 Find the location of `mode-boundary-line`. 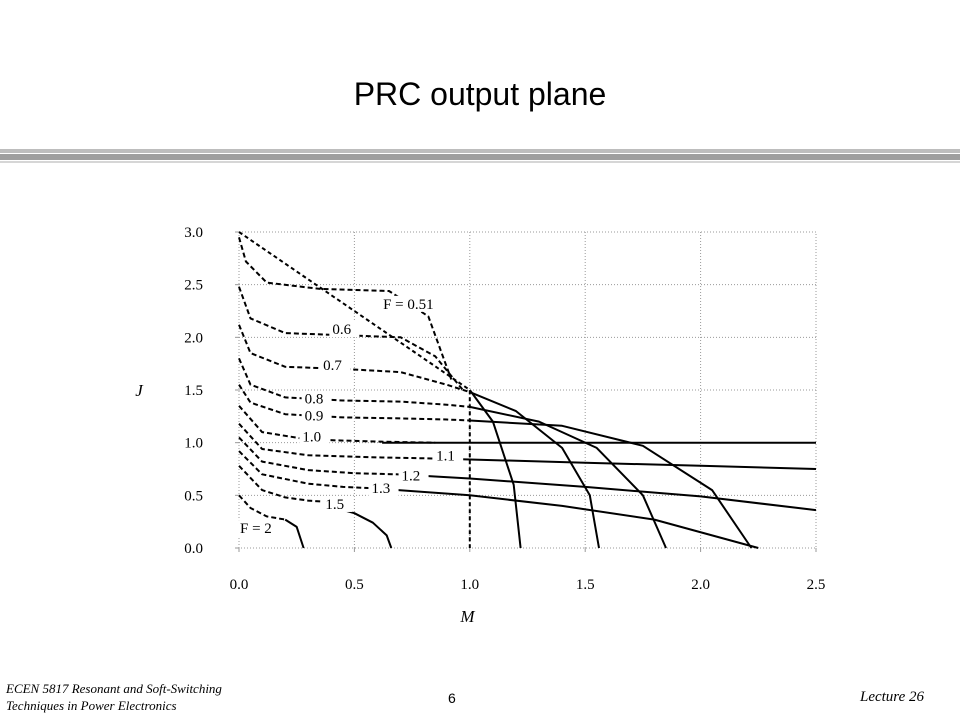

mode-boundary-line is located at coordinates (354, 389).